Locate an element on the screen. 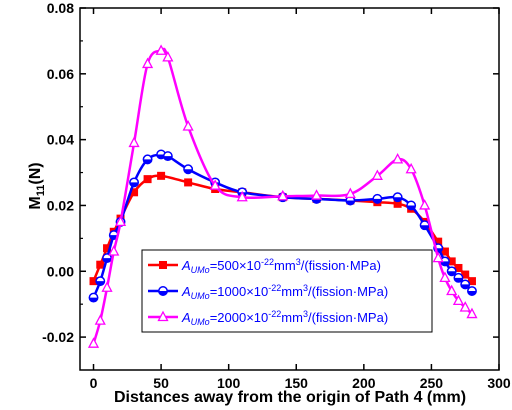 The height and width of the screenshot is (410, 512). y-tick-label: 0.08 is located at coordinates (60, 8).